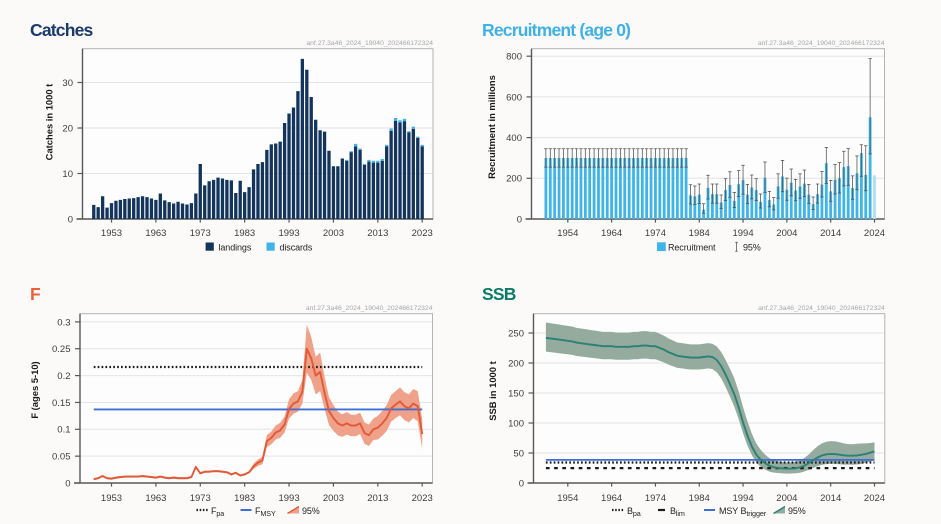 This screenshot has height=524, width=941. Describe the element at coordinates (34, 389) in the screenshot. I see `svg-text: F (ages 5-10)` at that location.